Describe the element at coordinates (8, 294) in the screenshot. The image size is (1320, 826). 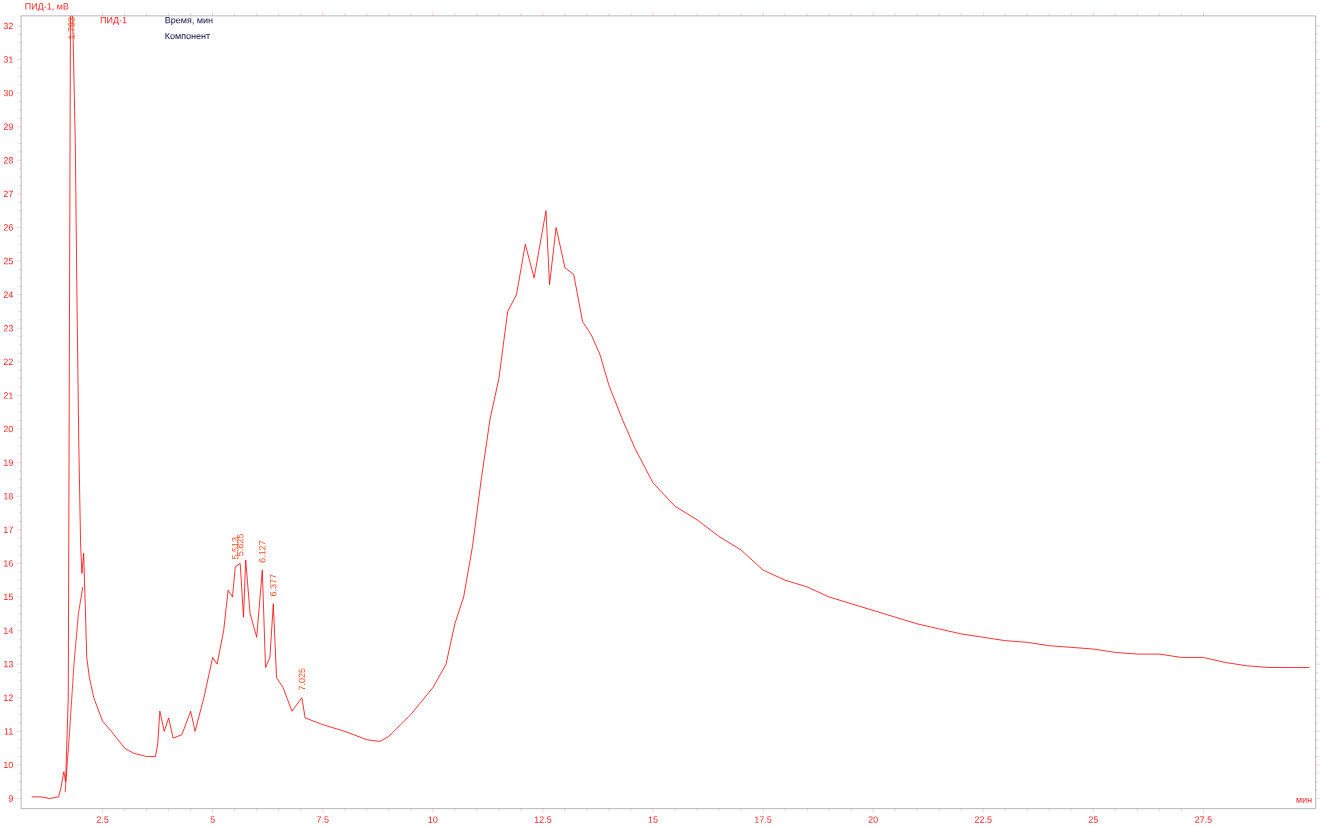
I see `y-tick-label: 24` at that location.